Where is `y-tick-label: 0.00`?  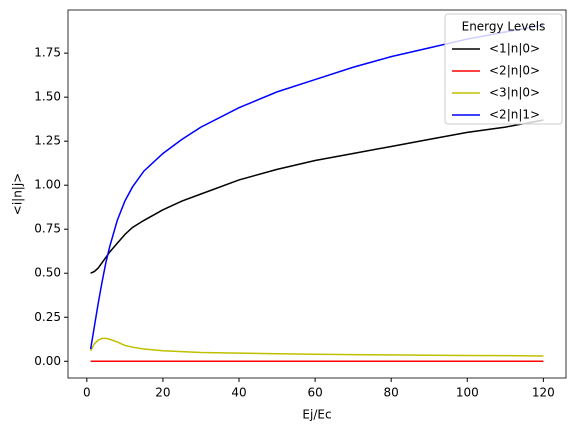
y-tick-label: 0.00 is located at coordinates (47, 361).